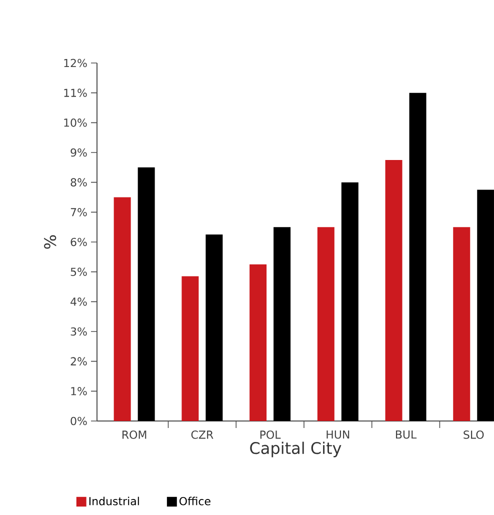 The image size is (494, 515). Describe the element at coordinates (78, 152) in the screenshot. I see `y-tick-label: 9%` at that location.